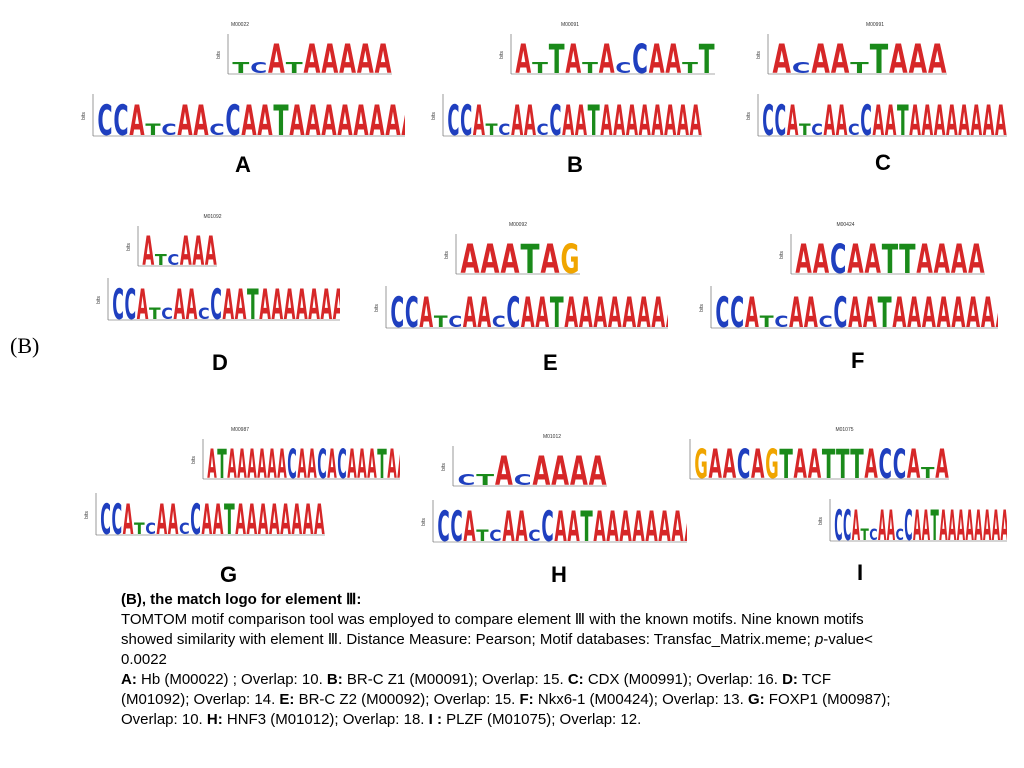  Describe the element at coordinates (171, 249) in the screenshot. I see `motif-logo: bits A T C A A A` at that location.